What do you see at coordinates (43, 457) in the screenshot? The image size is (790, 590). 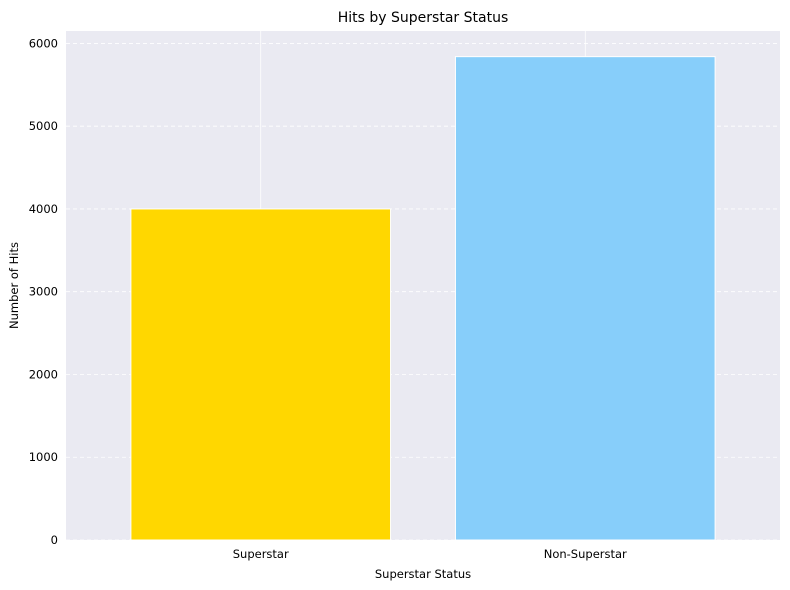 I see `y-tick-label: 1000` at bounding box center [43, 457].